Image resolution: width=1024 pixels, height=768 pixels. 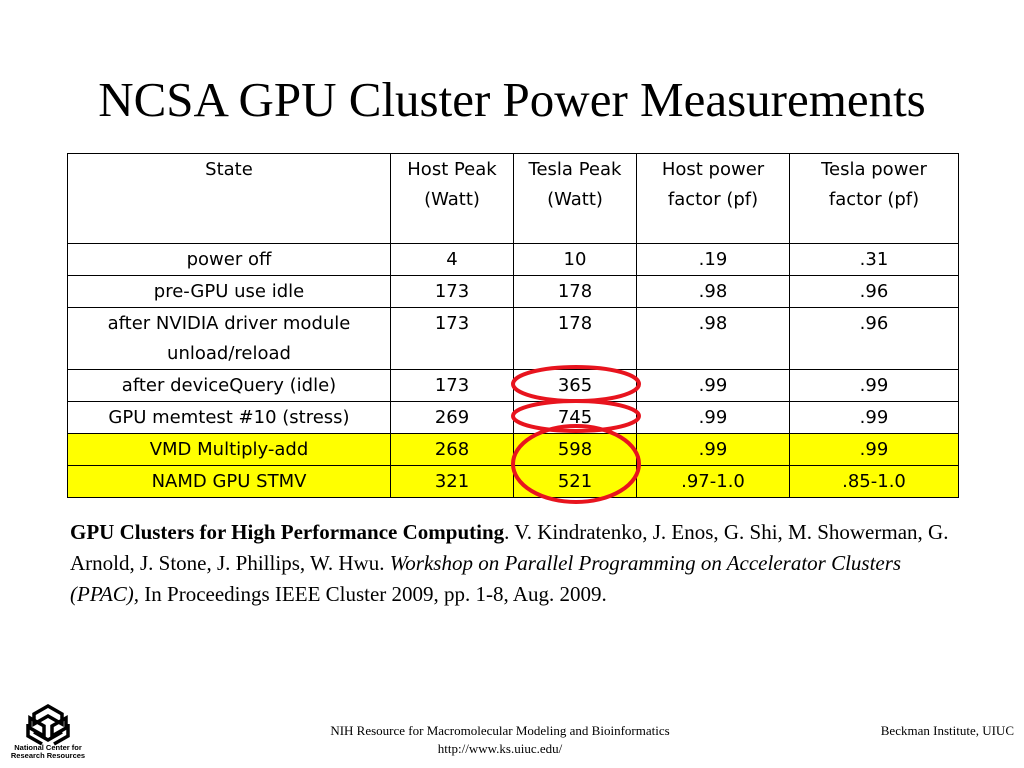 What do you see at coordinates (452, 481) in the screenshot?
I see `cell-host-peak: 321` at bounding box center [452, 481].